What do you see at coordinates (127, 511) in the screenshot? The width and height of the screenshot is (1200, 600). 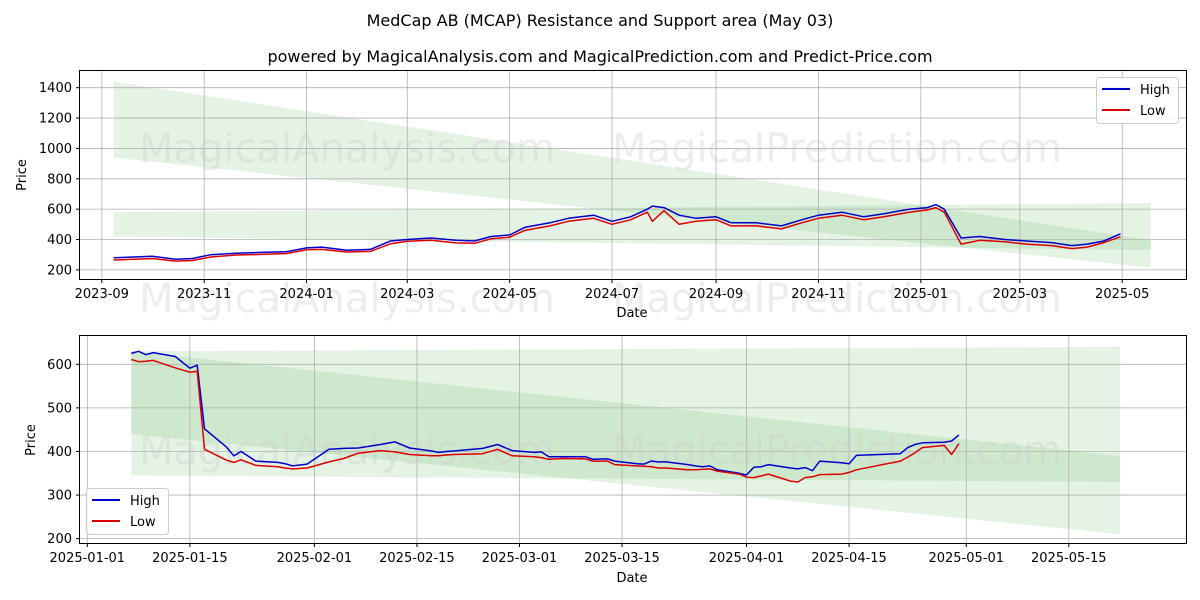 I see `bottom-legend: High Low` at bounding box center [127, 511].